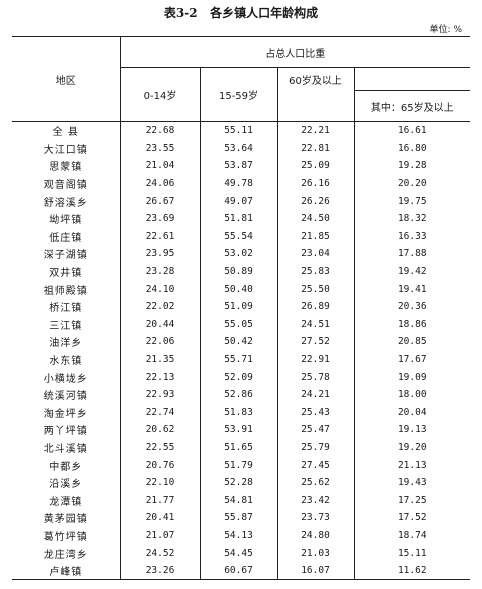 The width and height of the screenshot is (482, 589). I want to click on table-row: 思蒙镇 21.04 53.87 25.09 19.28, so click(241, 166).